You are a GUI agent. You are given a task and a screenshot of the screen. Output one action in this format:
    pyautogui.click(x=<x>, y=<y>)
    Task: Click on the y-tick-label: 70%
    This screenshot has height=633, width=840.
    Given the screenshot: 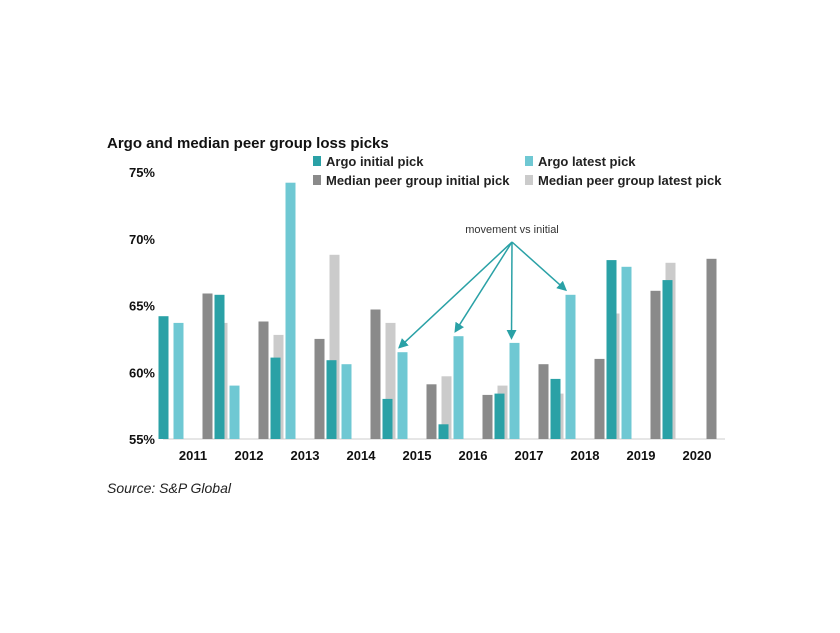 What is the action you would take?
    pyautogui.click(x=142, y=239)
    